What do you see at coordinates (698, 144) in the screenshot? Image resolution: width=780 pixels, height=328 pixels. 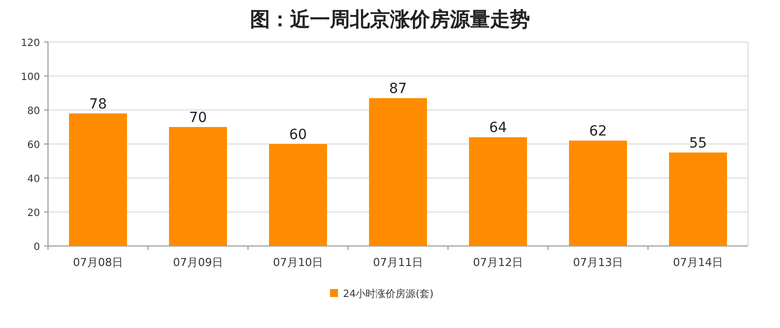 I see `data-label: 55` at bounding box center [698, 144].